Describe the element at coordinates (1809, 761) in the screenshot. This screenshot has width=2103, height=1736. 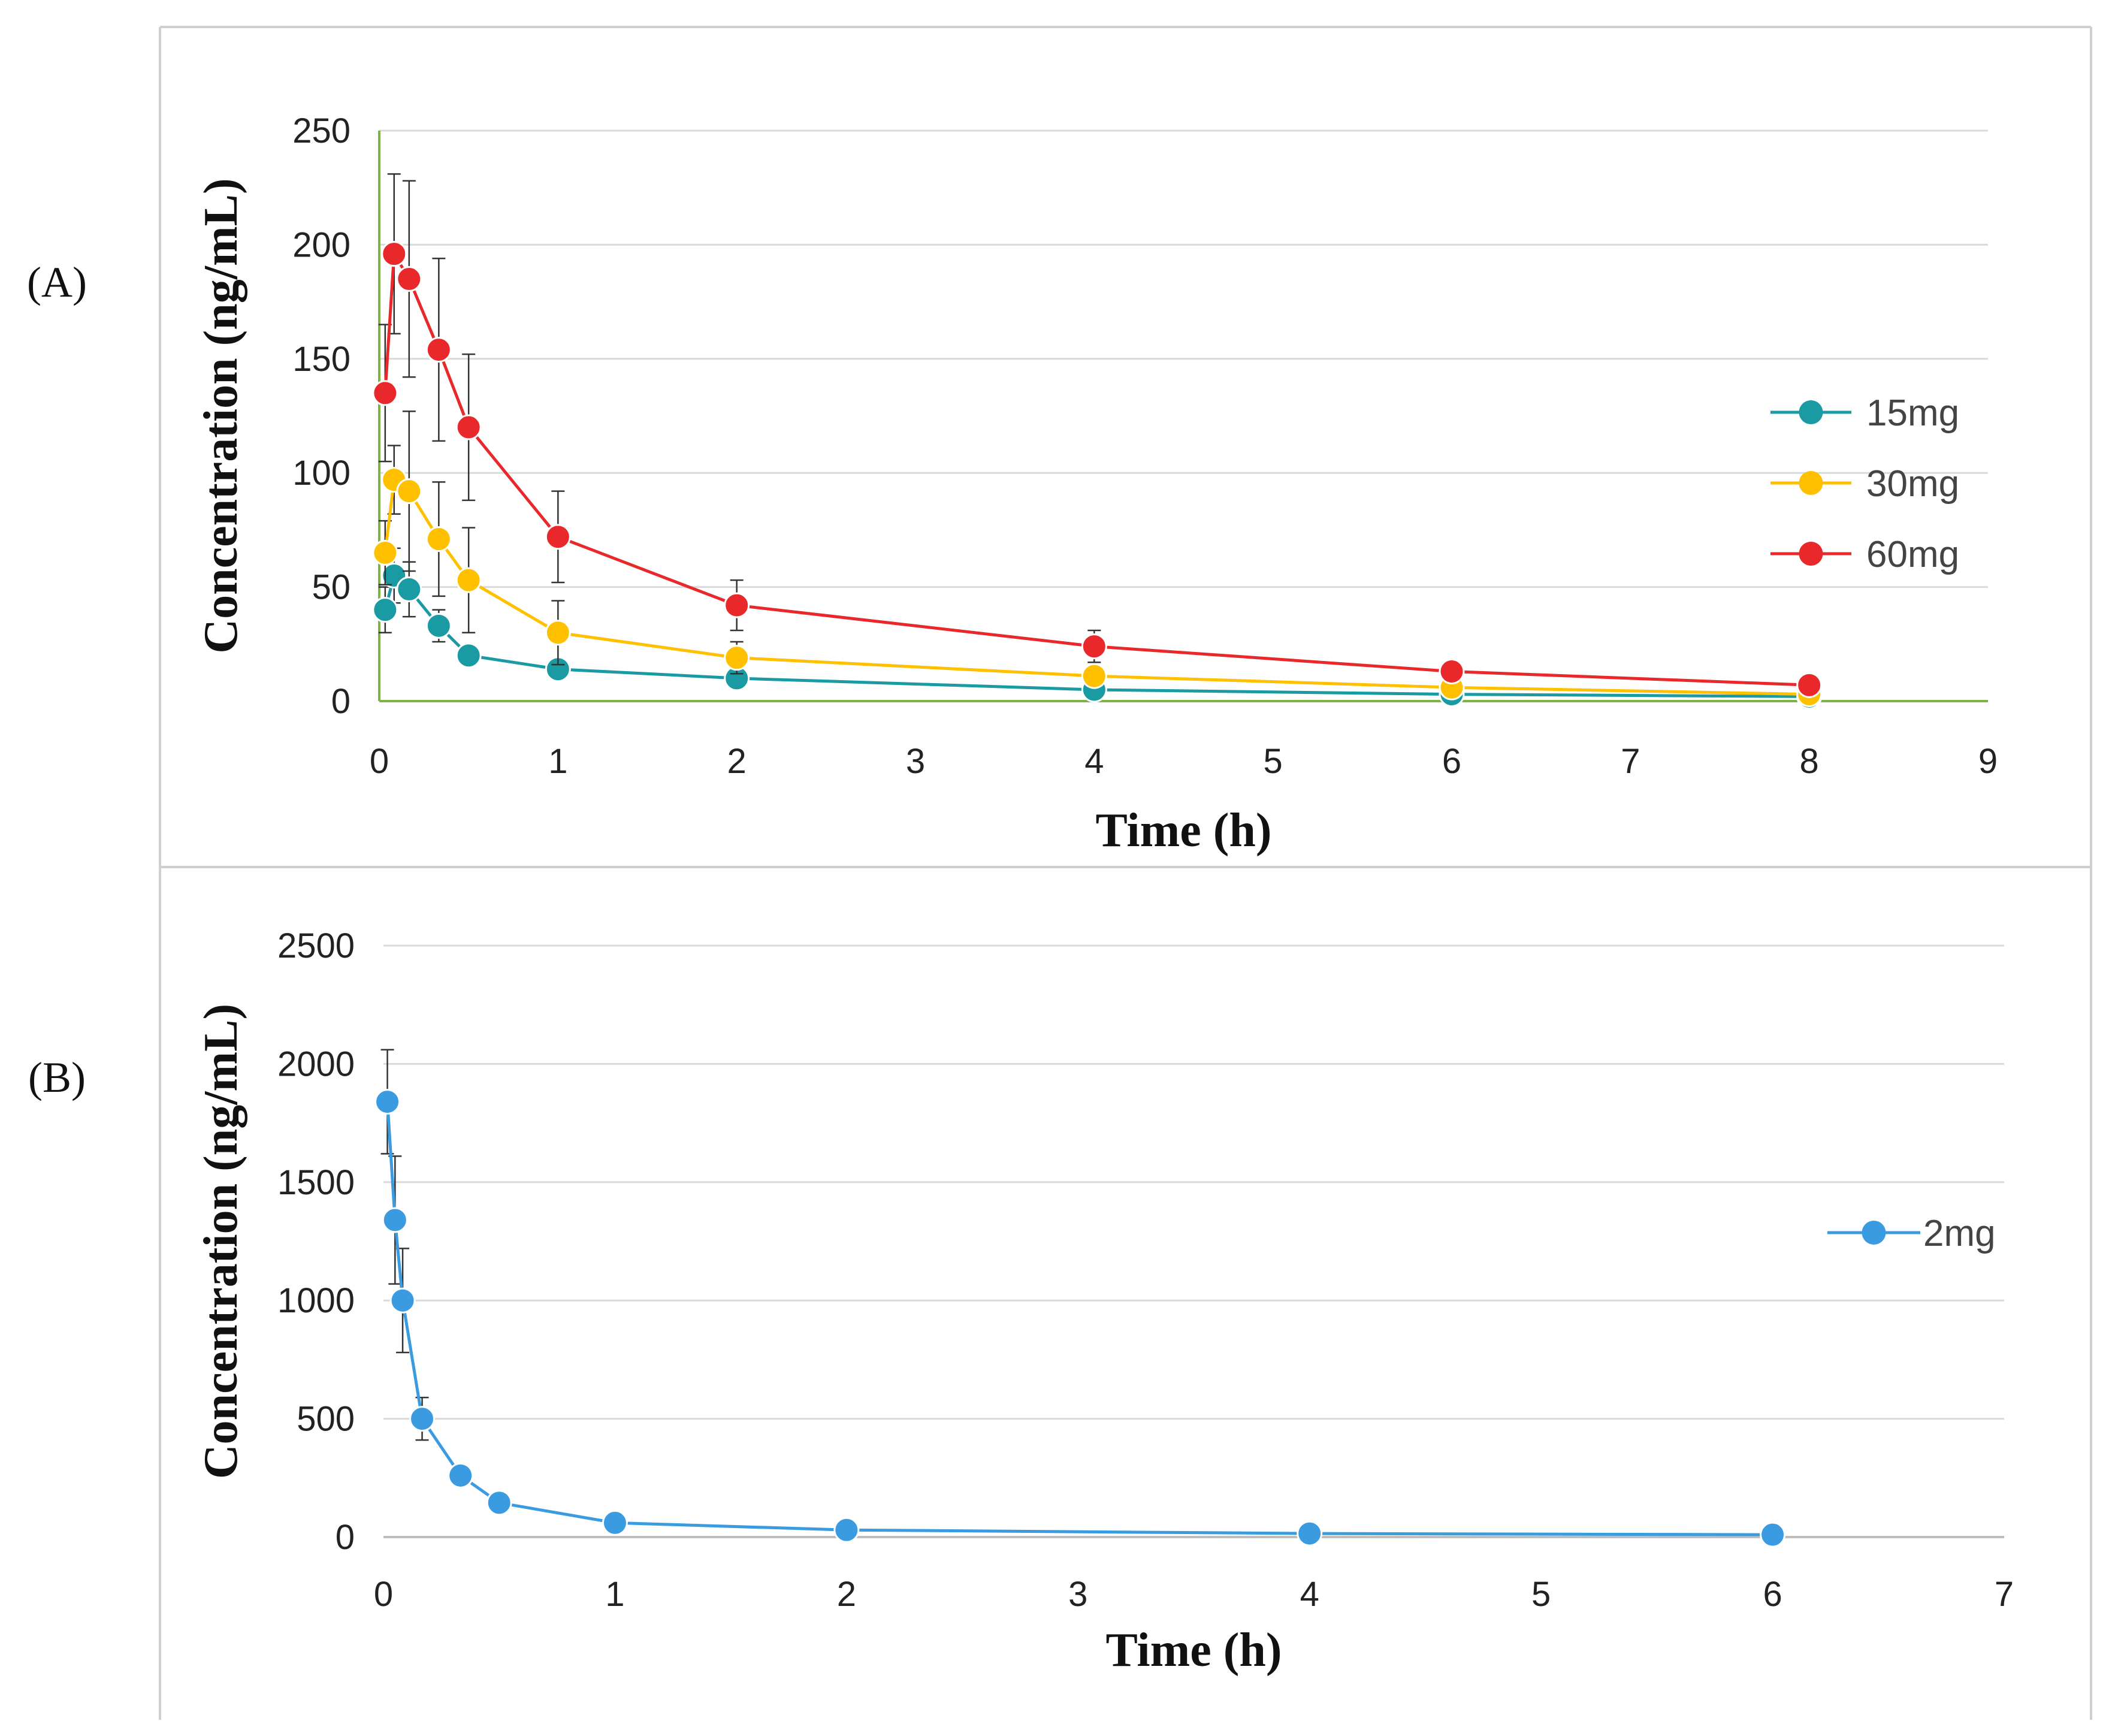
I see `panel-a-x-tick-label: 8` at that location.